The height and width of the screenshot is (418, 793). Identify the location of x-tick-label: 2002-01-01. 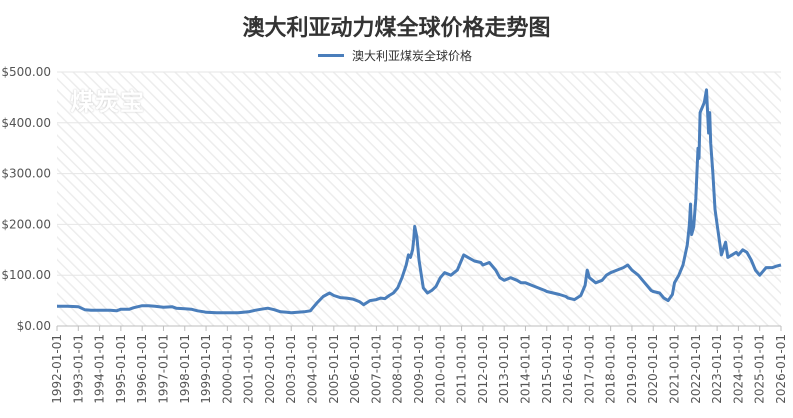
(270, 369).